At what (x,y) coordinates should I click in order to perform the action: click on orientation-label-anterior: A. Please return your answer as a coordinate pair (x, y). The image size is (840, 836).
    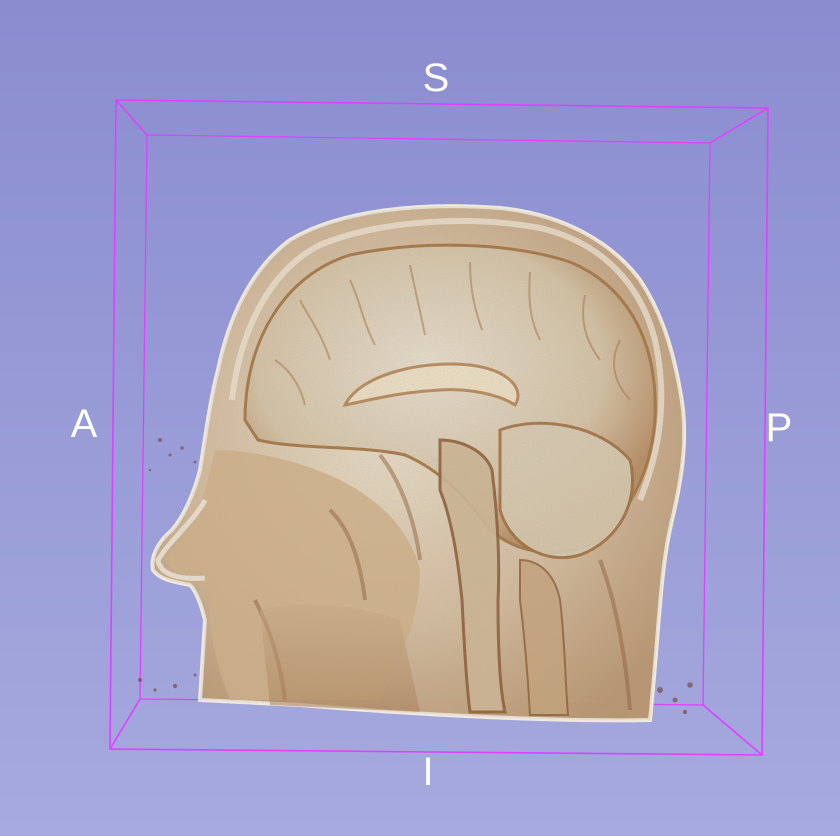
    Looking at the image, I should click on (84, 424).